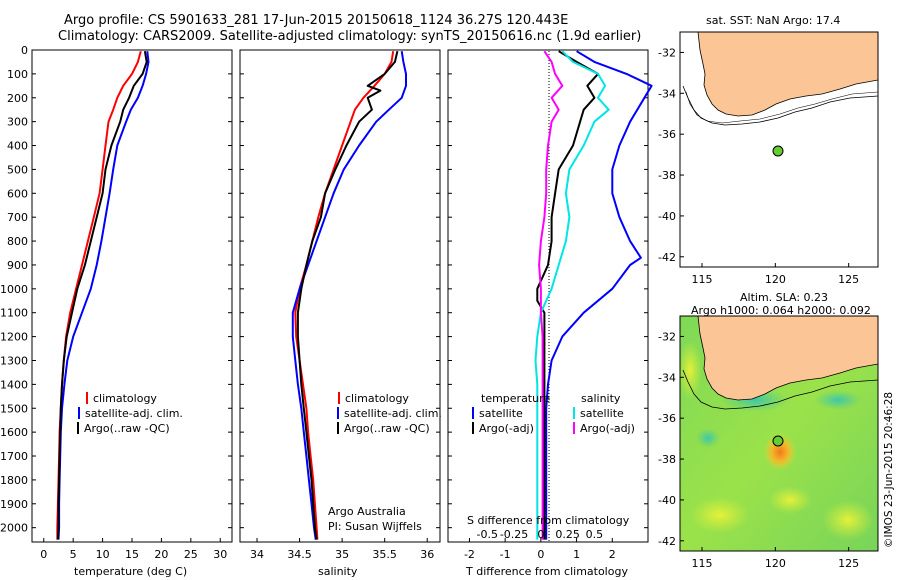  Describe the element at coordinates (130, 571) in the screenshot. I see `temperature-xlabel: temperature (deg C)` at that location.